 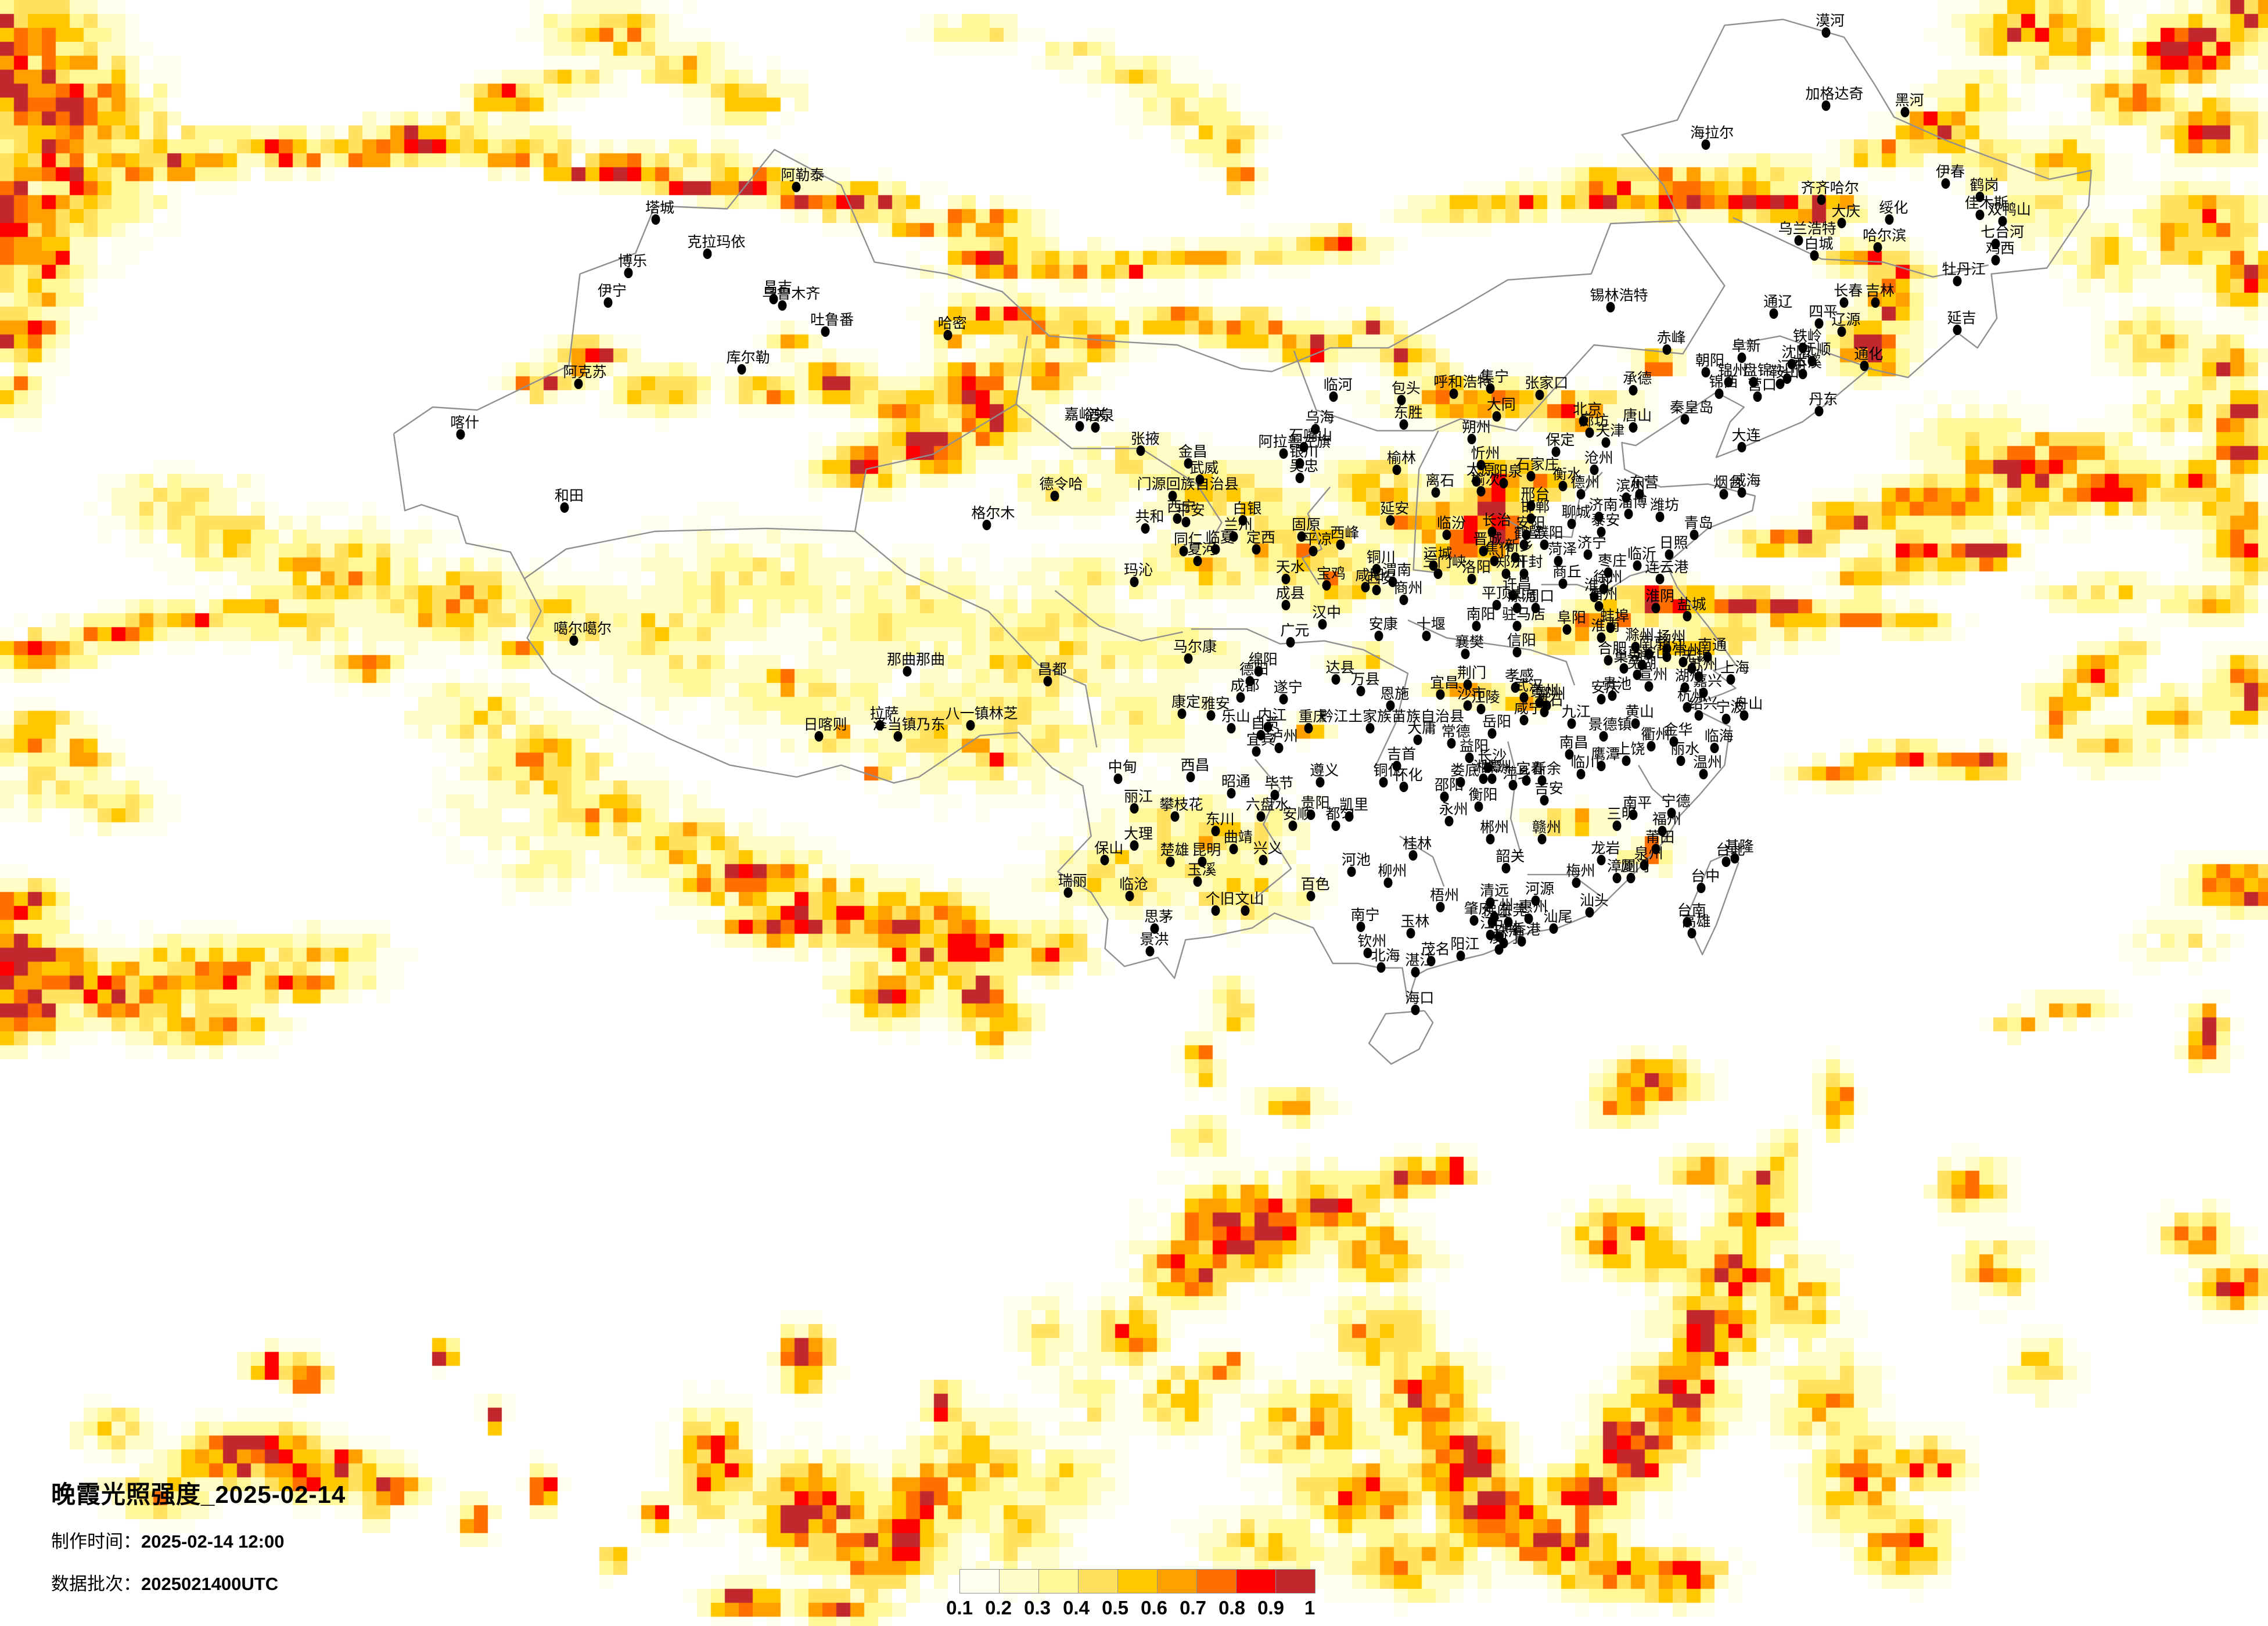 What do you see at coordinates (1037, 1607) in the screenshot?
I see `legend-tick-label: 0.3` at bounding box center [1037, 1607].